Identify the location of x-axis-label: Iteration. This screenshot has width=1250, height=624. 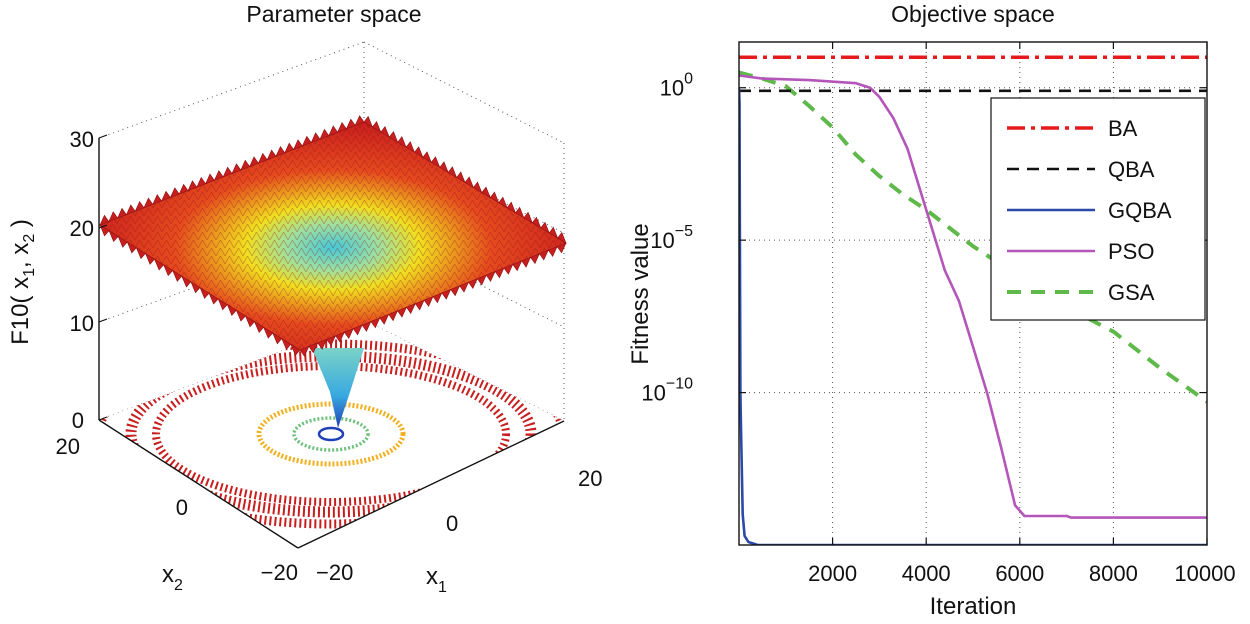
(973, 606).